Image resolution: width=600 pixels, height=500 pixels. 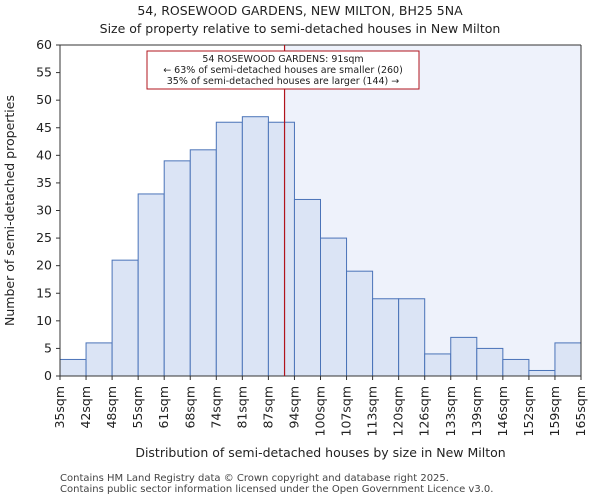 What do you see at coordinates (163, 407) in the screenshot?
I see `x-tick-label: 61sqm` at bounding box center [163, 407].